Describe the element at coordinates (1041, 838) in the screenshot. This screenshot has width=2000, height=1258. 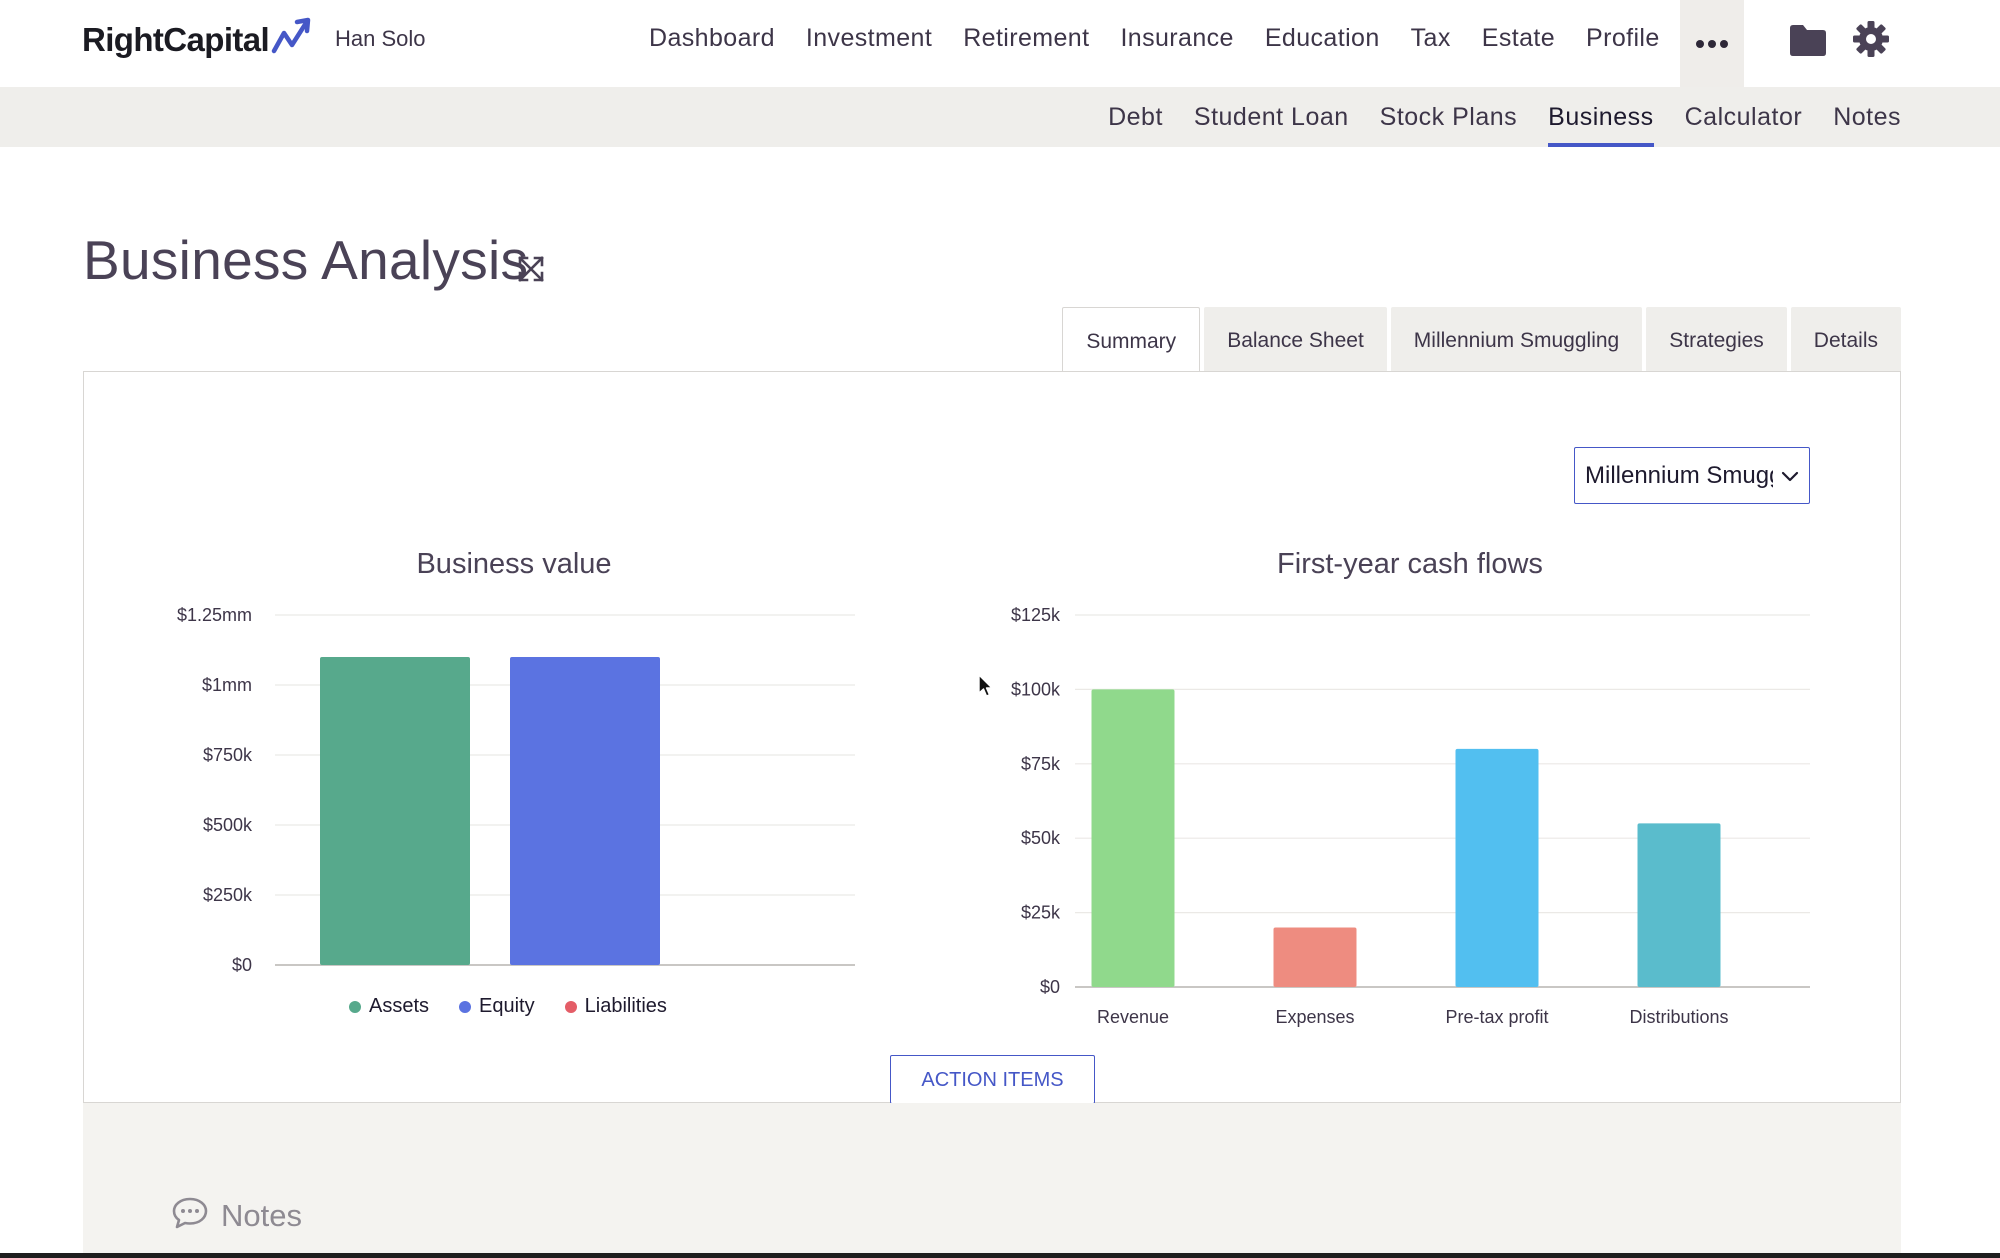
I see `y-tick-label: $50k` at that location.